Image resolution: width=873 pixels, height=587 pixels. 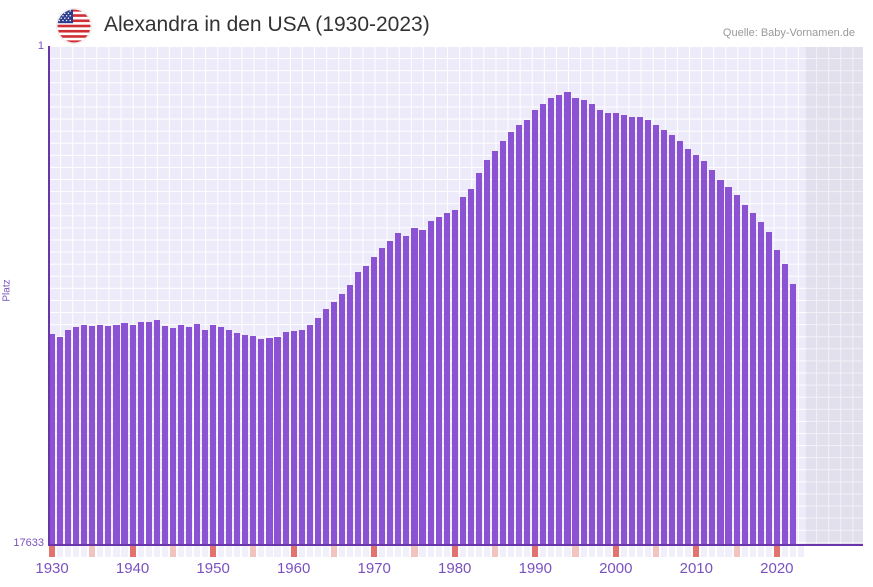 I want to click on bar-1999, so click(x=607, y=329).